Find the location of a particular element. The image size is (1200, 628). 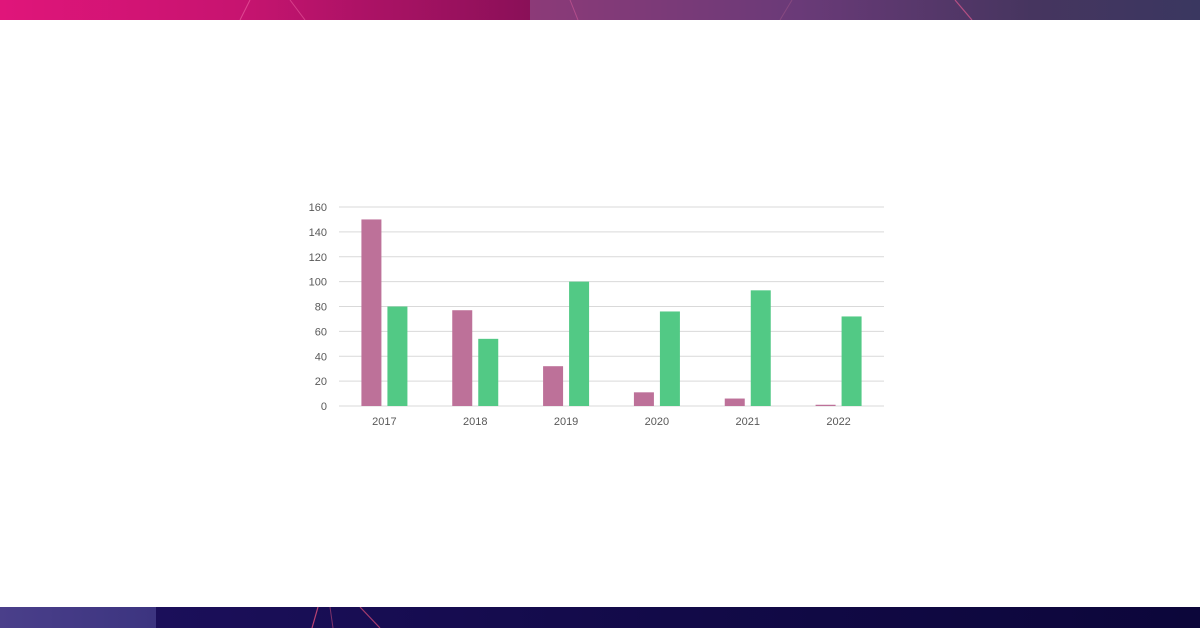

x-tick-label: 2019 is located at coordinates (566, 422).